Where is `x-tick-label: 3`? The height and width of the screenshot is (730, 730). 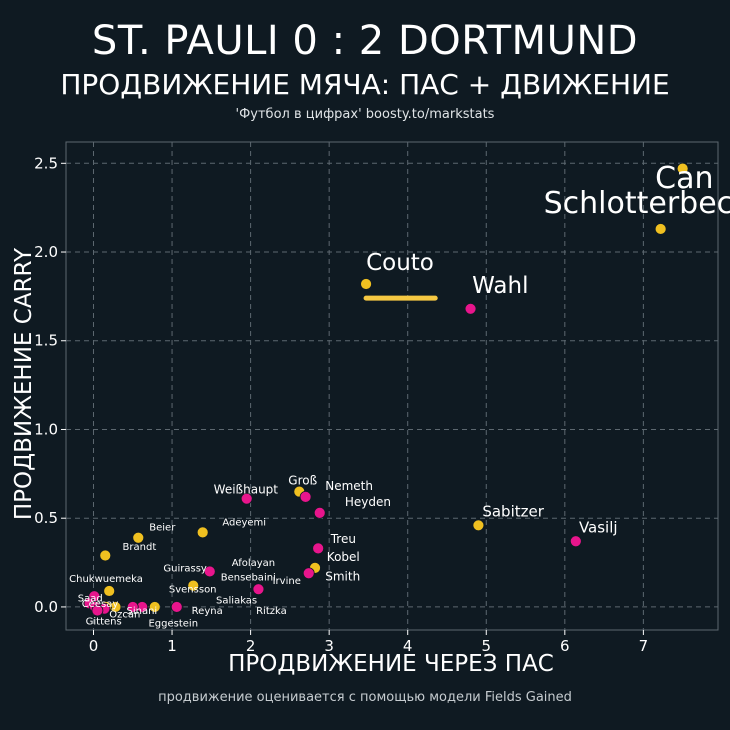
x-tick-label: 3 is located at coordinates (329, 646).